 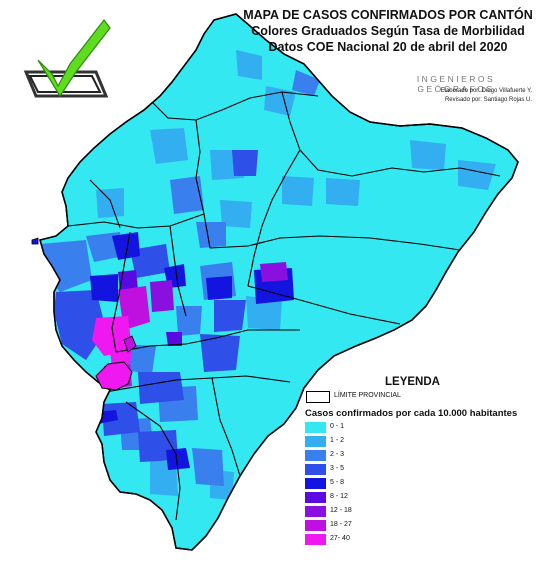 What do you see at coordinates (341, 524) in the screenshot?
I see `legend-range-label: 18 - 27` at bounding box center [341, 524].